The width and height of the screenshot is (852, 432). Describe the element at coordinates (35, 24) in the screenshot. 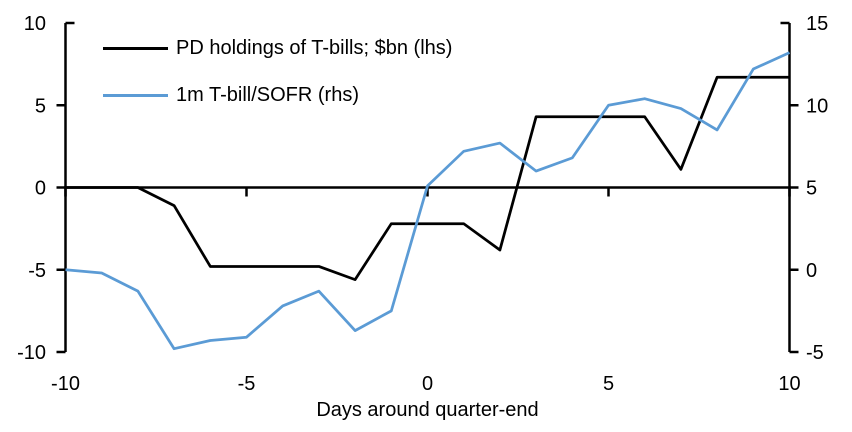

I see `left-axis-tick-label: 10` at that location.